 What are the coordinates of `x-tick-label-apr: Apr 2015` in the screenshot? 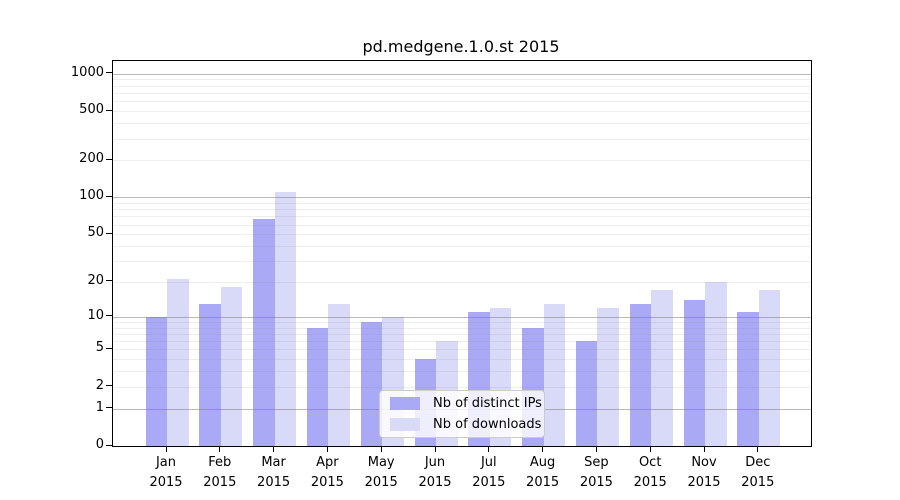 It's located at (327, 473).